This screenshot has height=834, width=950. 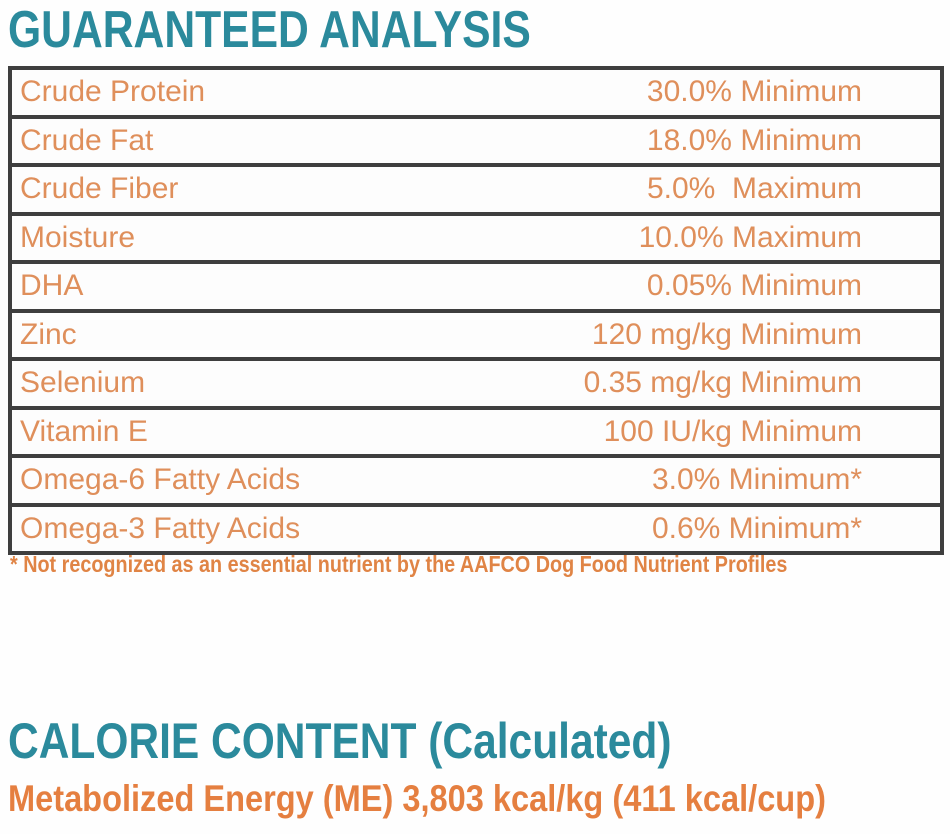 What do you see at coordinates (269, 30) in the screenshot?
I see `guaranteed-analysis-heading: GUARANTEED ANALYSIS` at bounding box center [269, 30].